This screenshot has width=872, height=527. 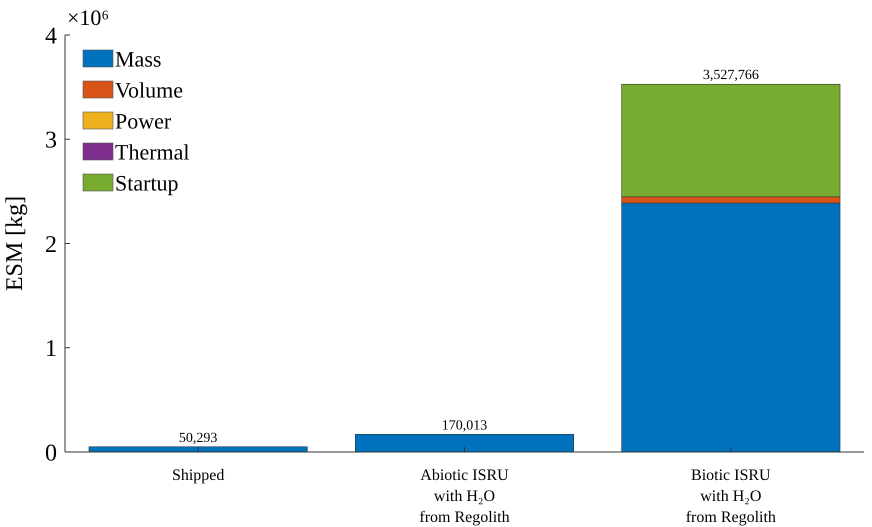 What do you see at coordinates (198, 475) in the screenshot?
I see `x-tick-label: Shipped` at bounding box center [198, 475].